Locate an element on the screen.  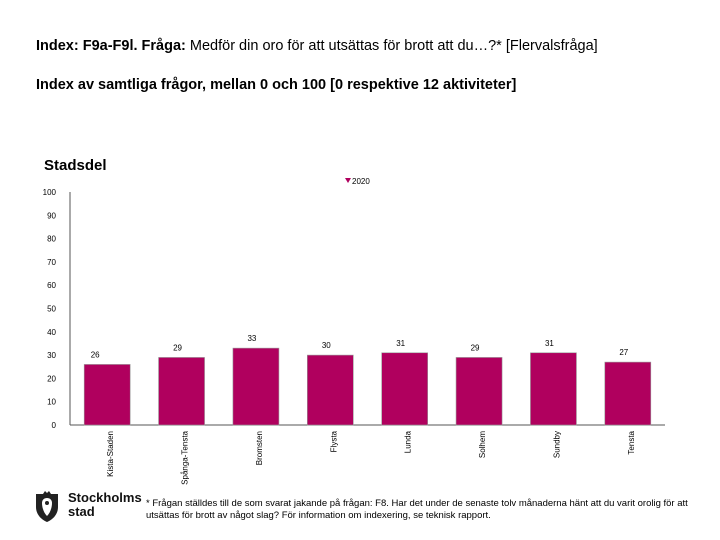
bar-spånga-tensta is located at coordinates (181, 391).